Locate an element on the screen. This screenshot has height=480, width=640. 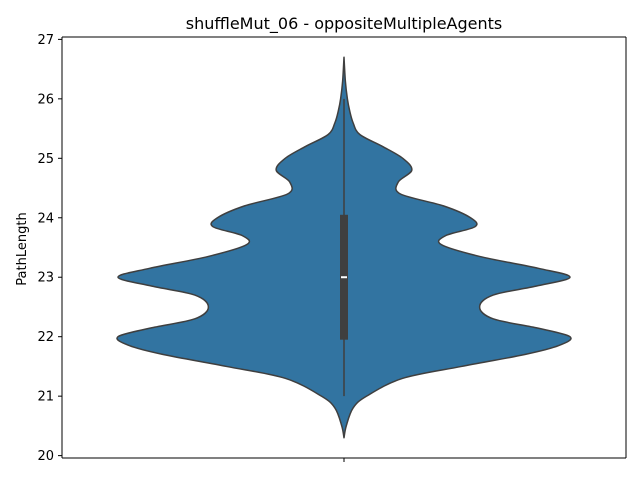
y-tick-label: 21 is located at coordinates (45, 397).